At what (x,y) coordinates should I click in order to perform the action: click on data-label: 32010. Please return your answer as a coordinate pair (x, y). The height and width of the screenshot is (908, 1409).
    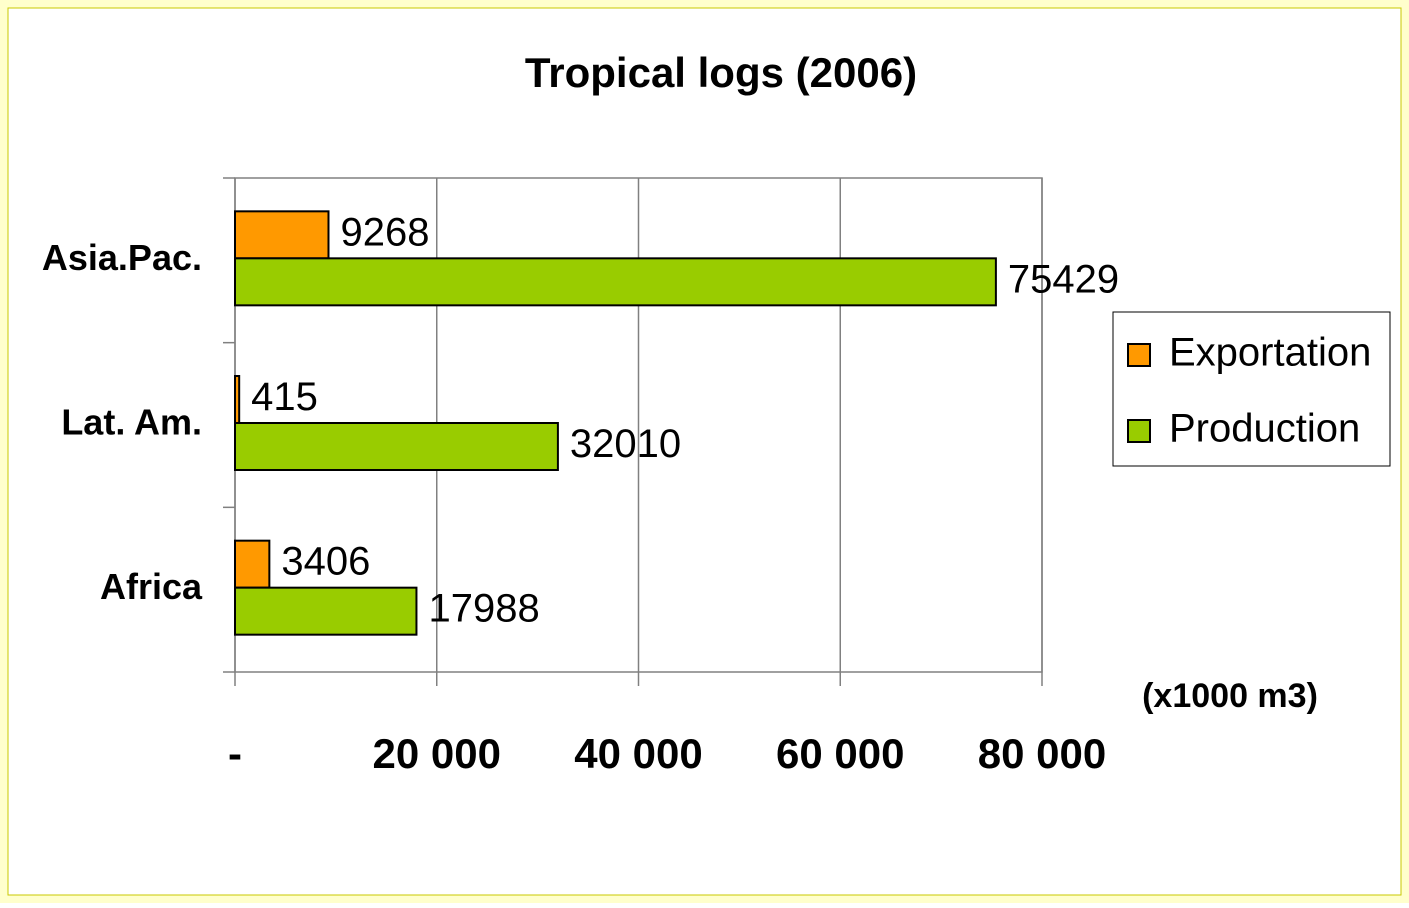
    Looking at the image, I should click on (625, 444).